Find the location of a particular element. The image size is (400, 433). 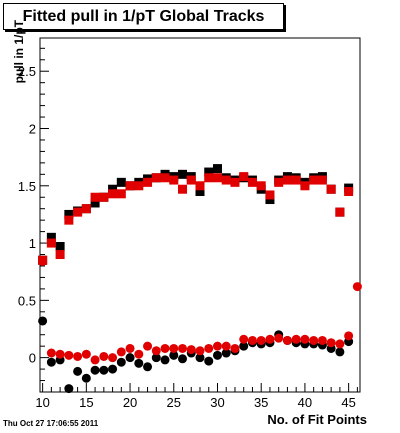

x-tick-label: 45 is located at coordinates (348, 402).